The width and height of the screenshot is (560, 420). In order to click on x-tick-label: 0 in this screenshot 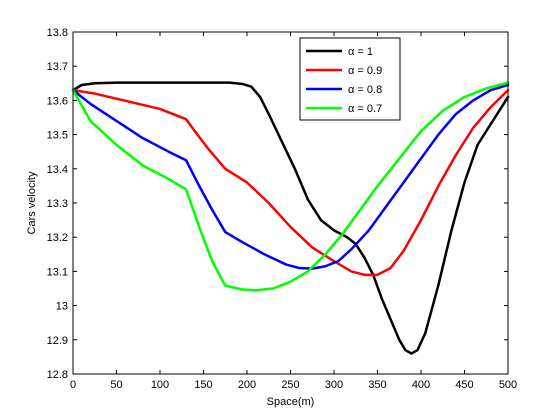, I will do `click(73, 385)`.